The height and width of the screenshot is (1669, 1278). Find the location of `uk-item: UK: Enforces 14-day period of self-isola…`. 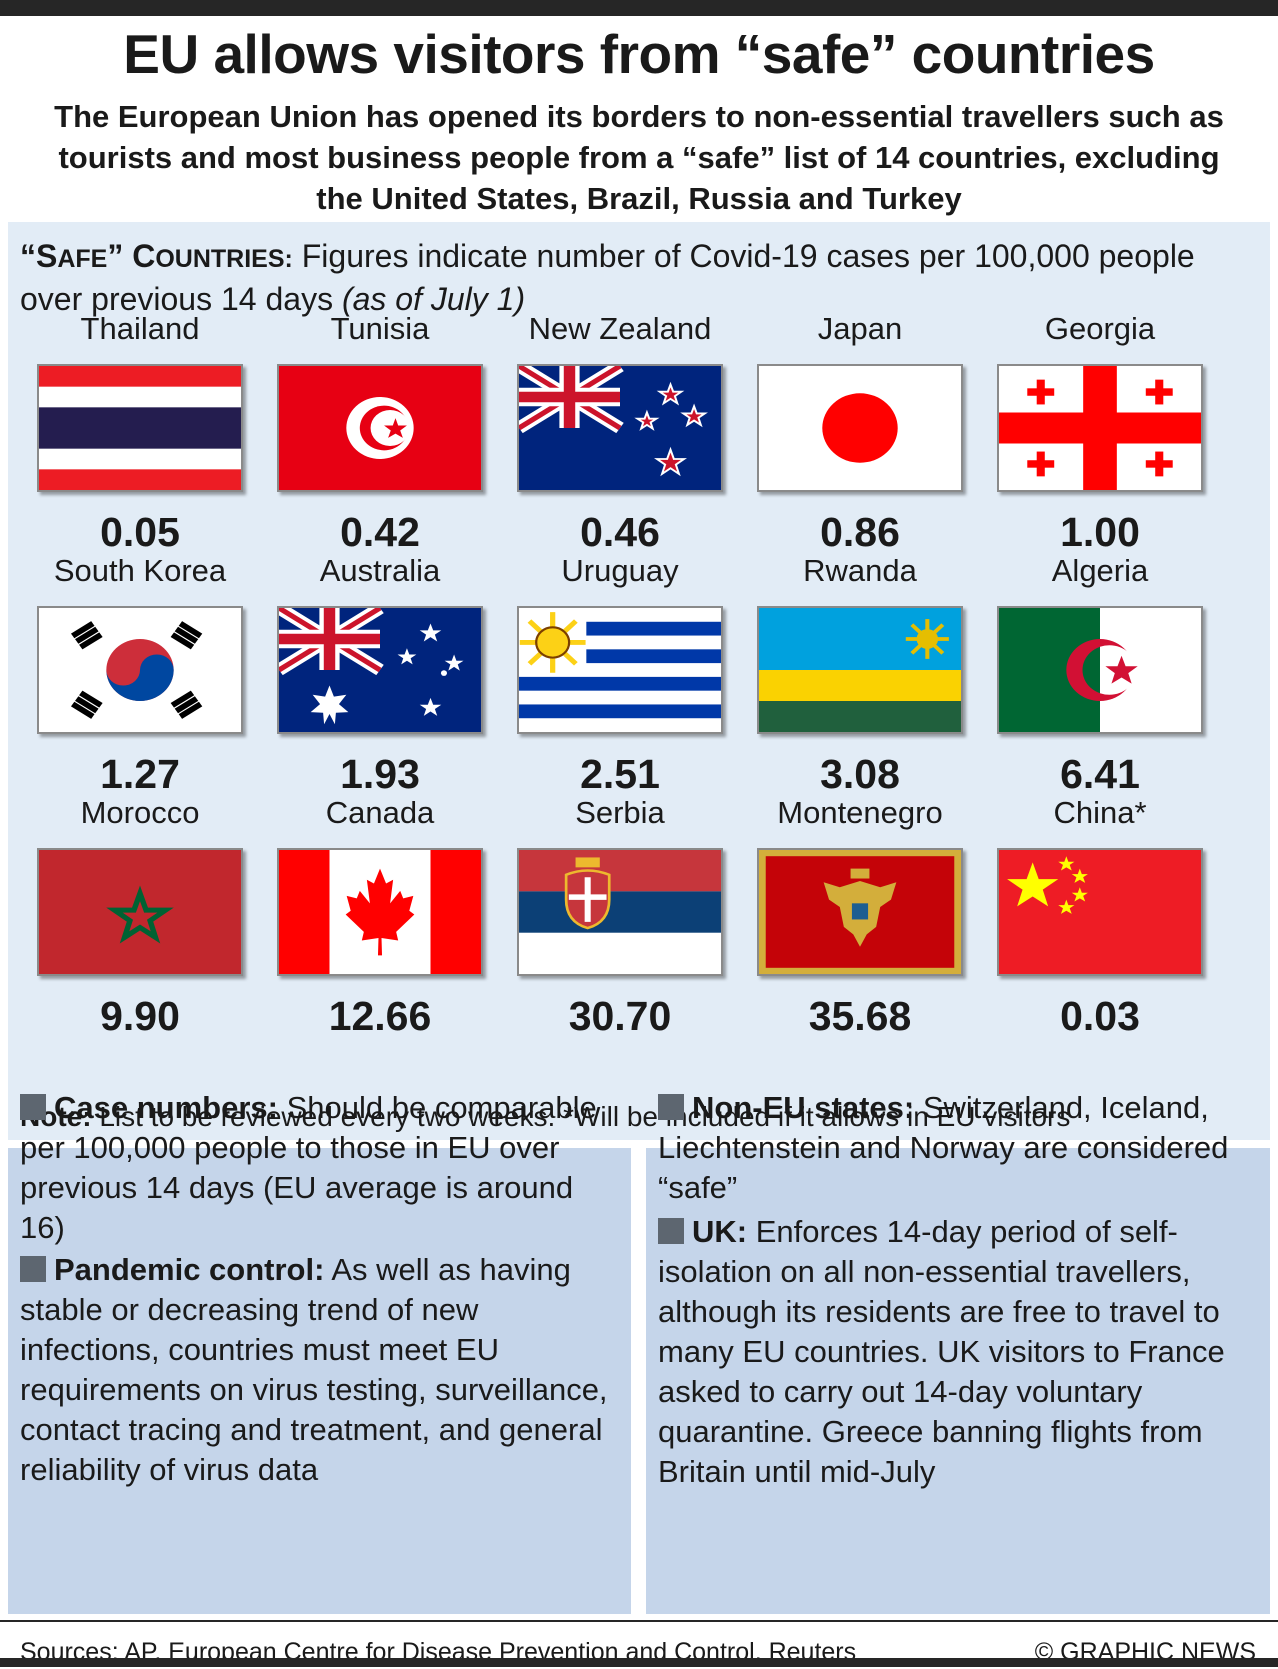

uk-item: UK: Enforces 14-day period of self-isola… is located at coordinates (958, 1352).